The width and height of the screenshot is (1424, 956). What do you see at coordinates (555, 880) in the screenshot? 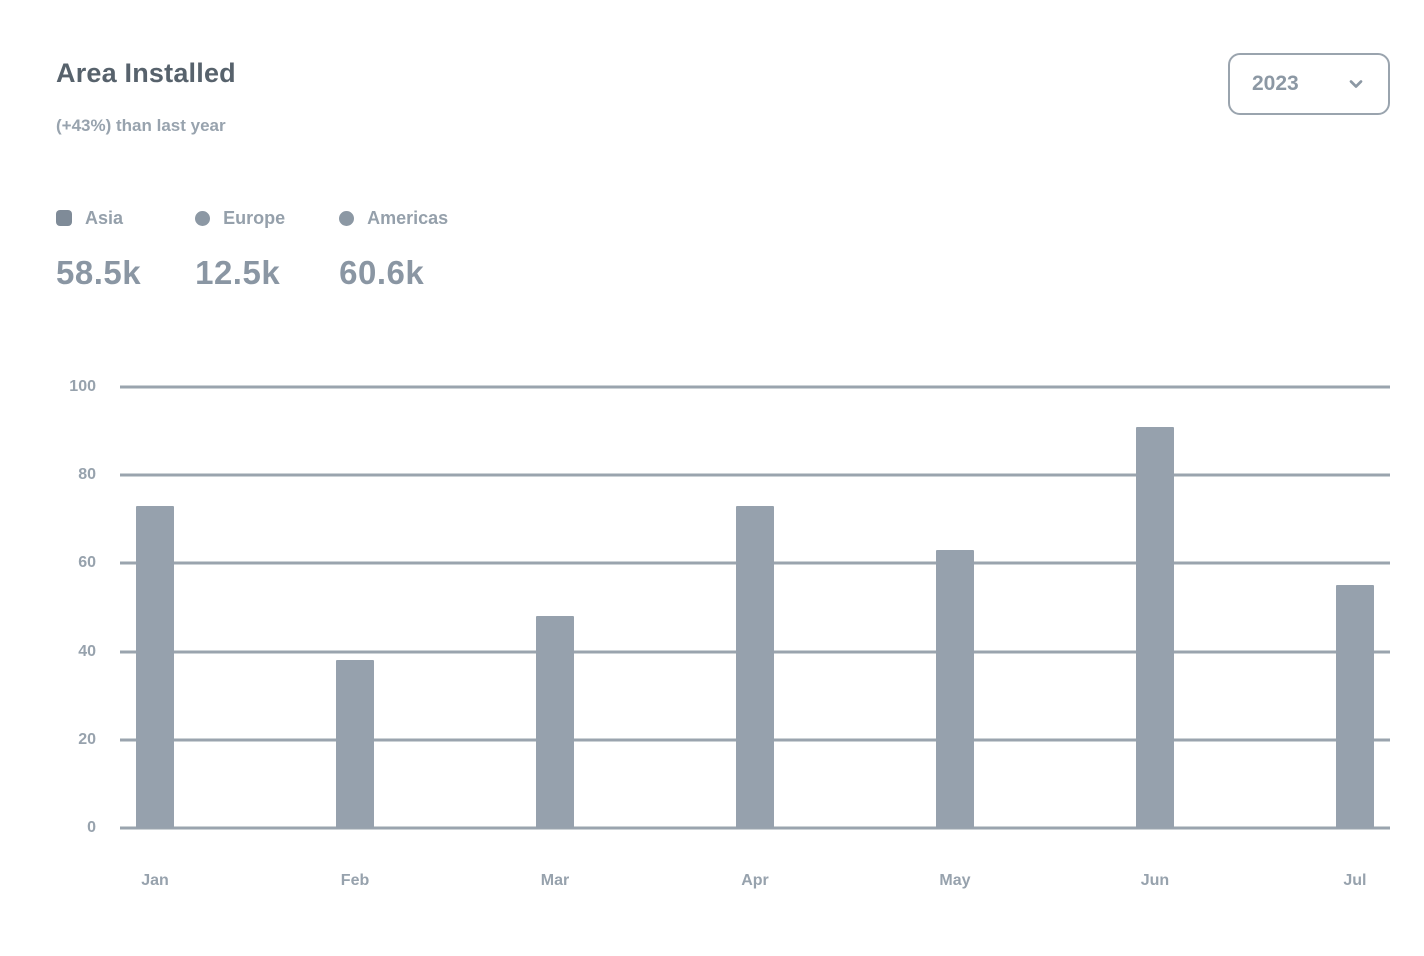
I see `x-axis-label: Mar` at bounding box center [555, 880].